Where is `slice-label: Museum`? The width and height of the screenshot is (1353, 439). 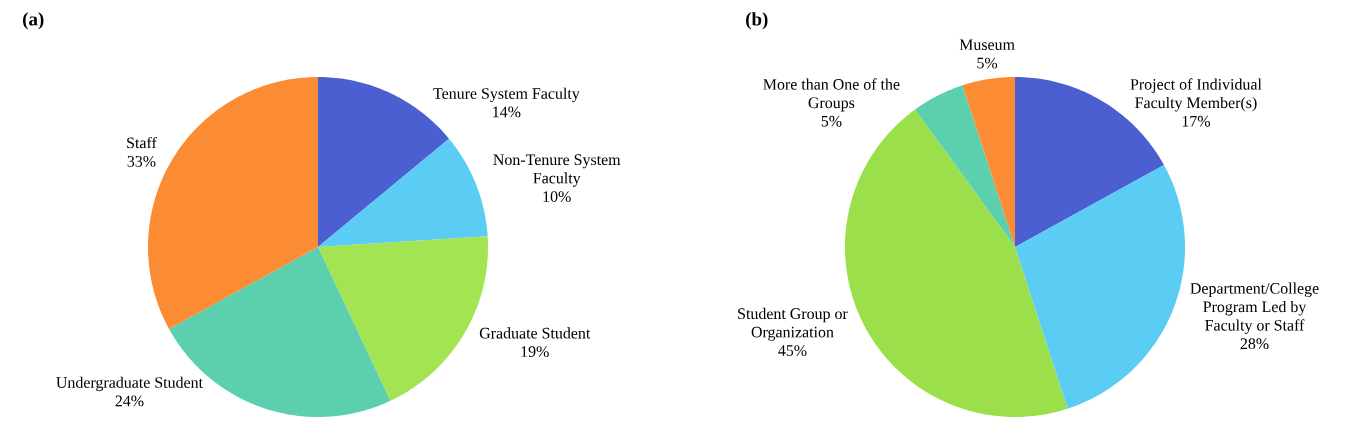
slice-label: Museum is located at coordinates (987, 45).